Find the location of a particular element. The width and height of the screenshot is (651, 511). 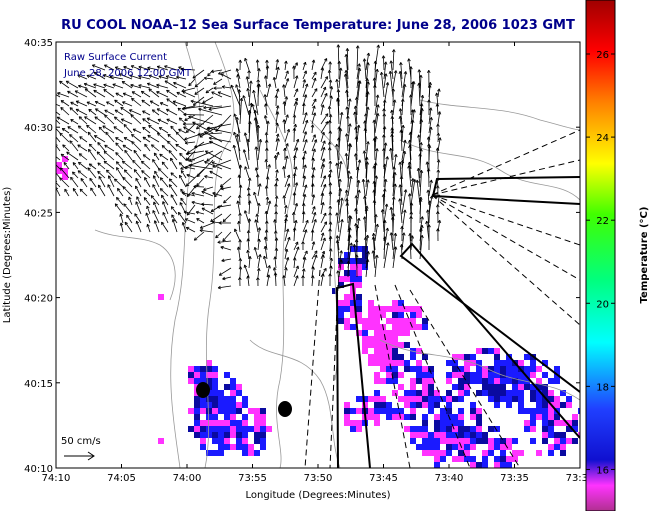

x-tick-label: 73:35 is located at coordinates (514, 478).